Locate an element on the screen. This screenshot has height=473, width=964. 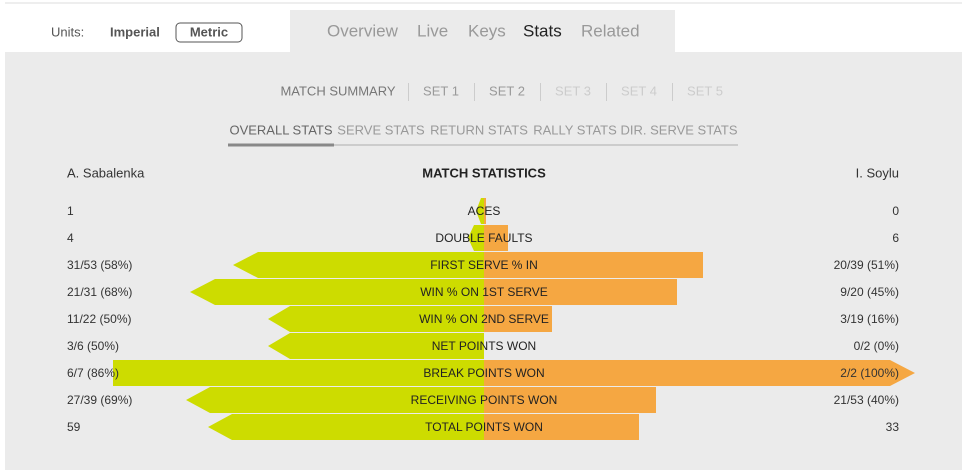
stat-label: ACES is located at coordinates (484, 211).